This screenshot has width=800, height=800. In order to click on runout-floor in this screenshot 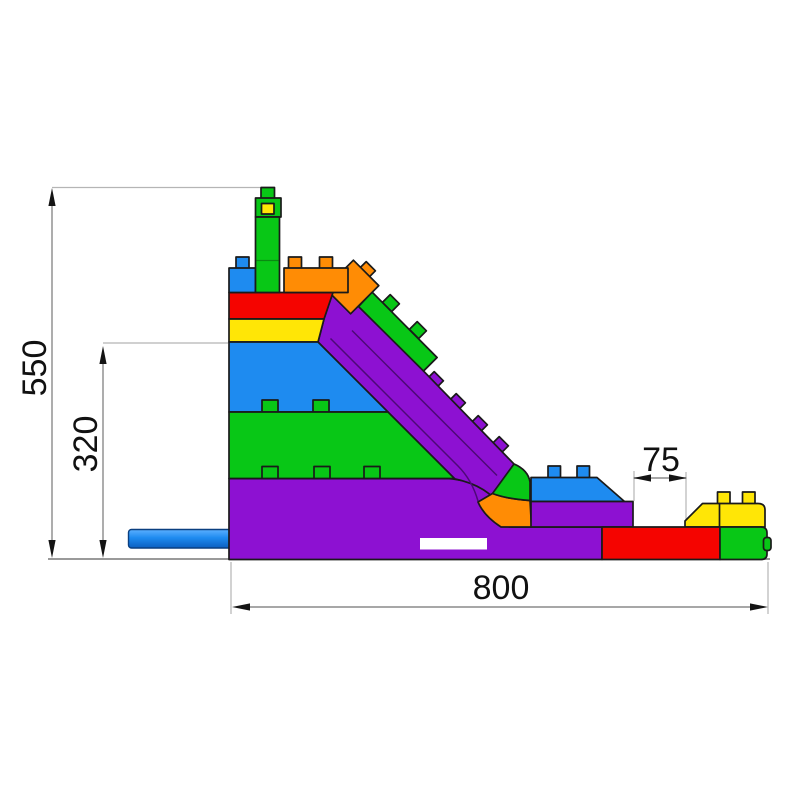, I will do `click(686, 526)`.